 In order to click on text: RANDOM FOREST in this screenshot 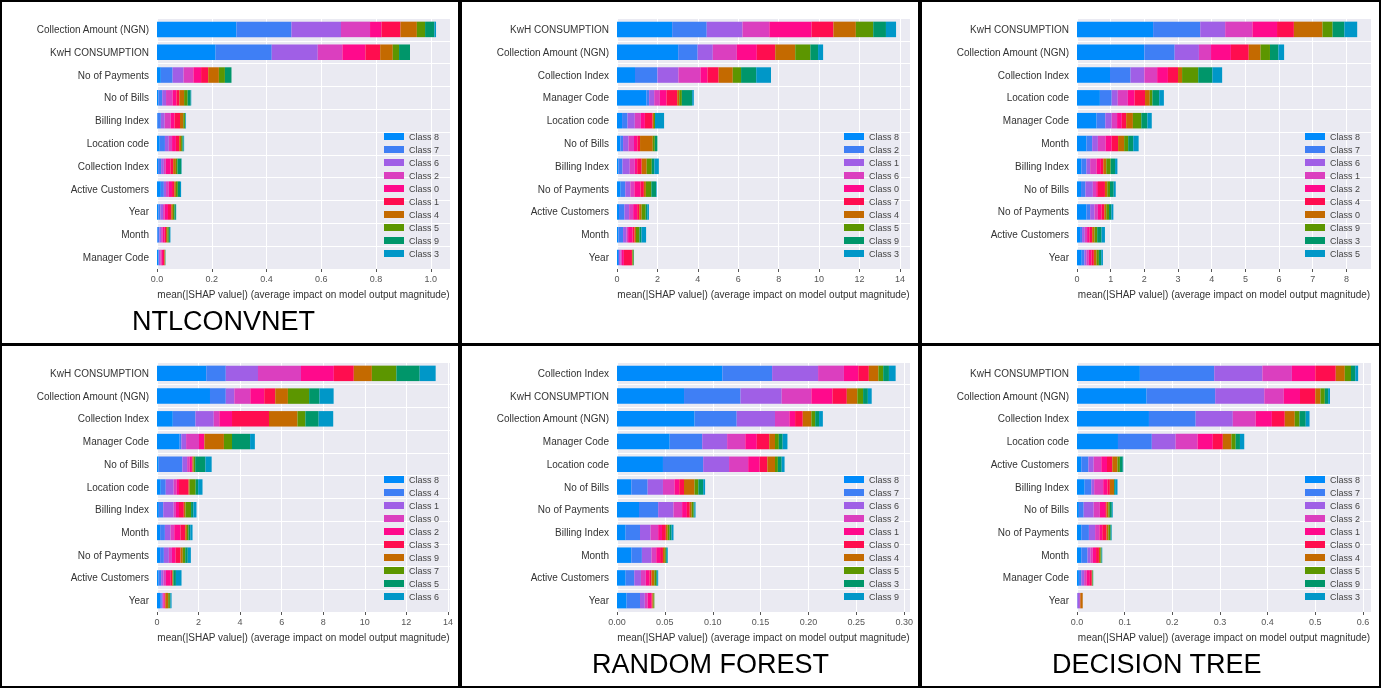, I will do `click(711, 663)`.